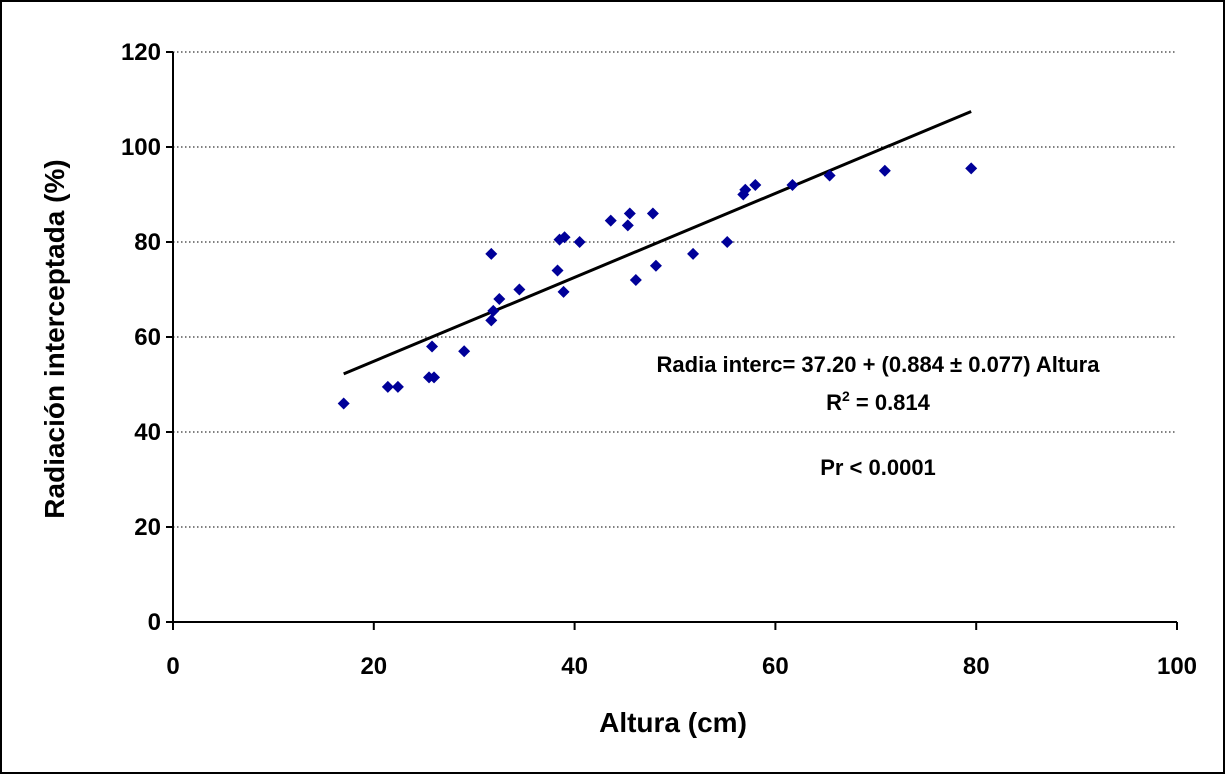  What do you see at coordinates (147, 242) in the screenshot?
I see `y-tick-label-80: 80` at bounding box center [147, 242].